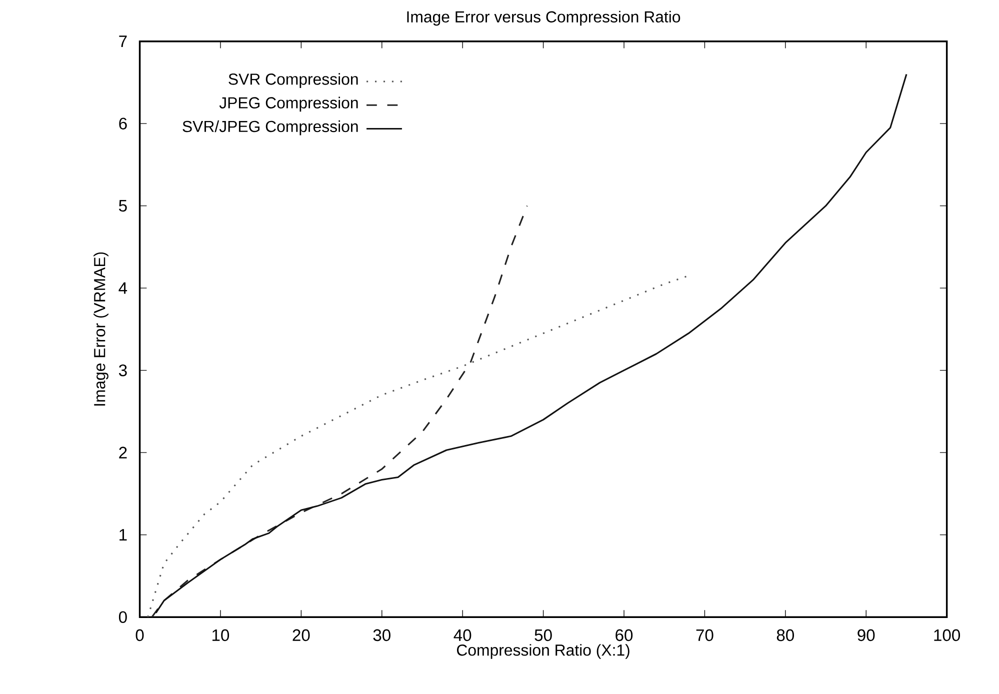  What do you see at coordinates (270, 128) in the screenshot?
I see `legend-label: SVR/JPEG Compression` at bounding box center [270, 128].